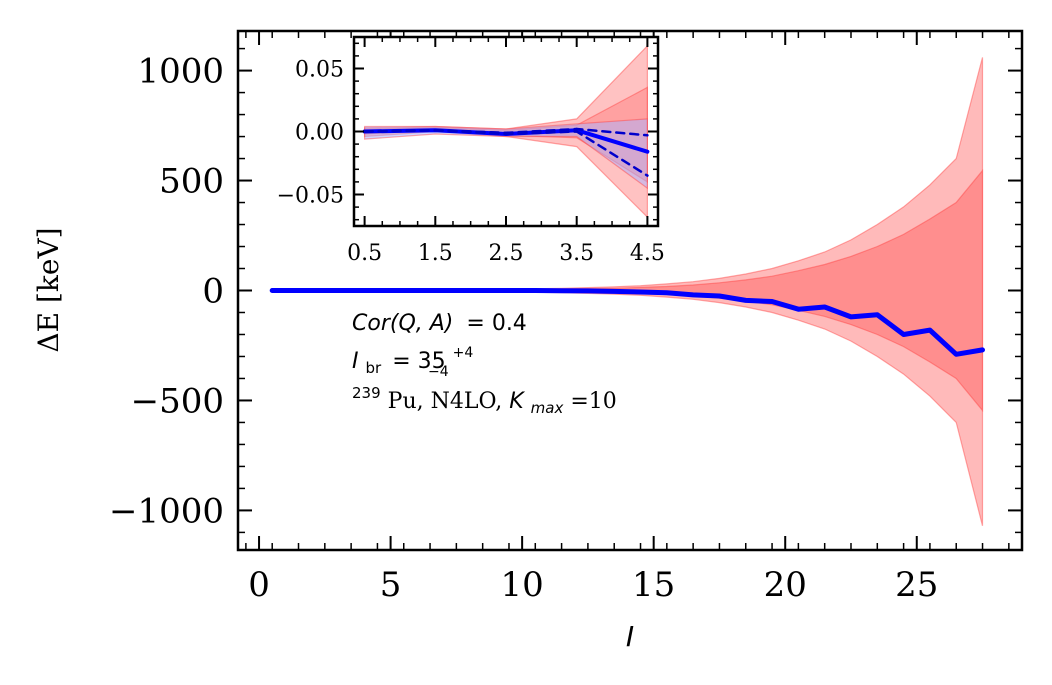 The height and width of the screenshot is (685, 1052). I want to click on annotation-k-symbol: K, so click(517, 401).